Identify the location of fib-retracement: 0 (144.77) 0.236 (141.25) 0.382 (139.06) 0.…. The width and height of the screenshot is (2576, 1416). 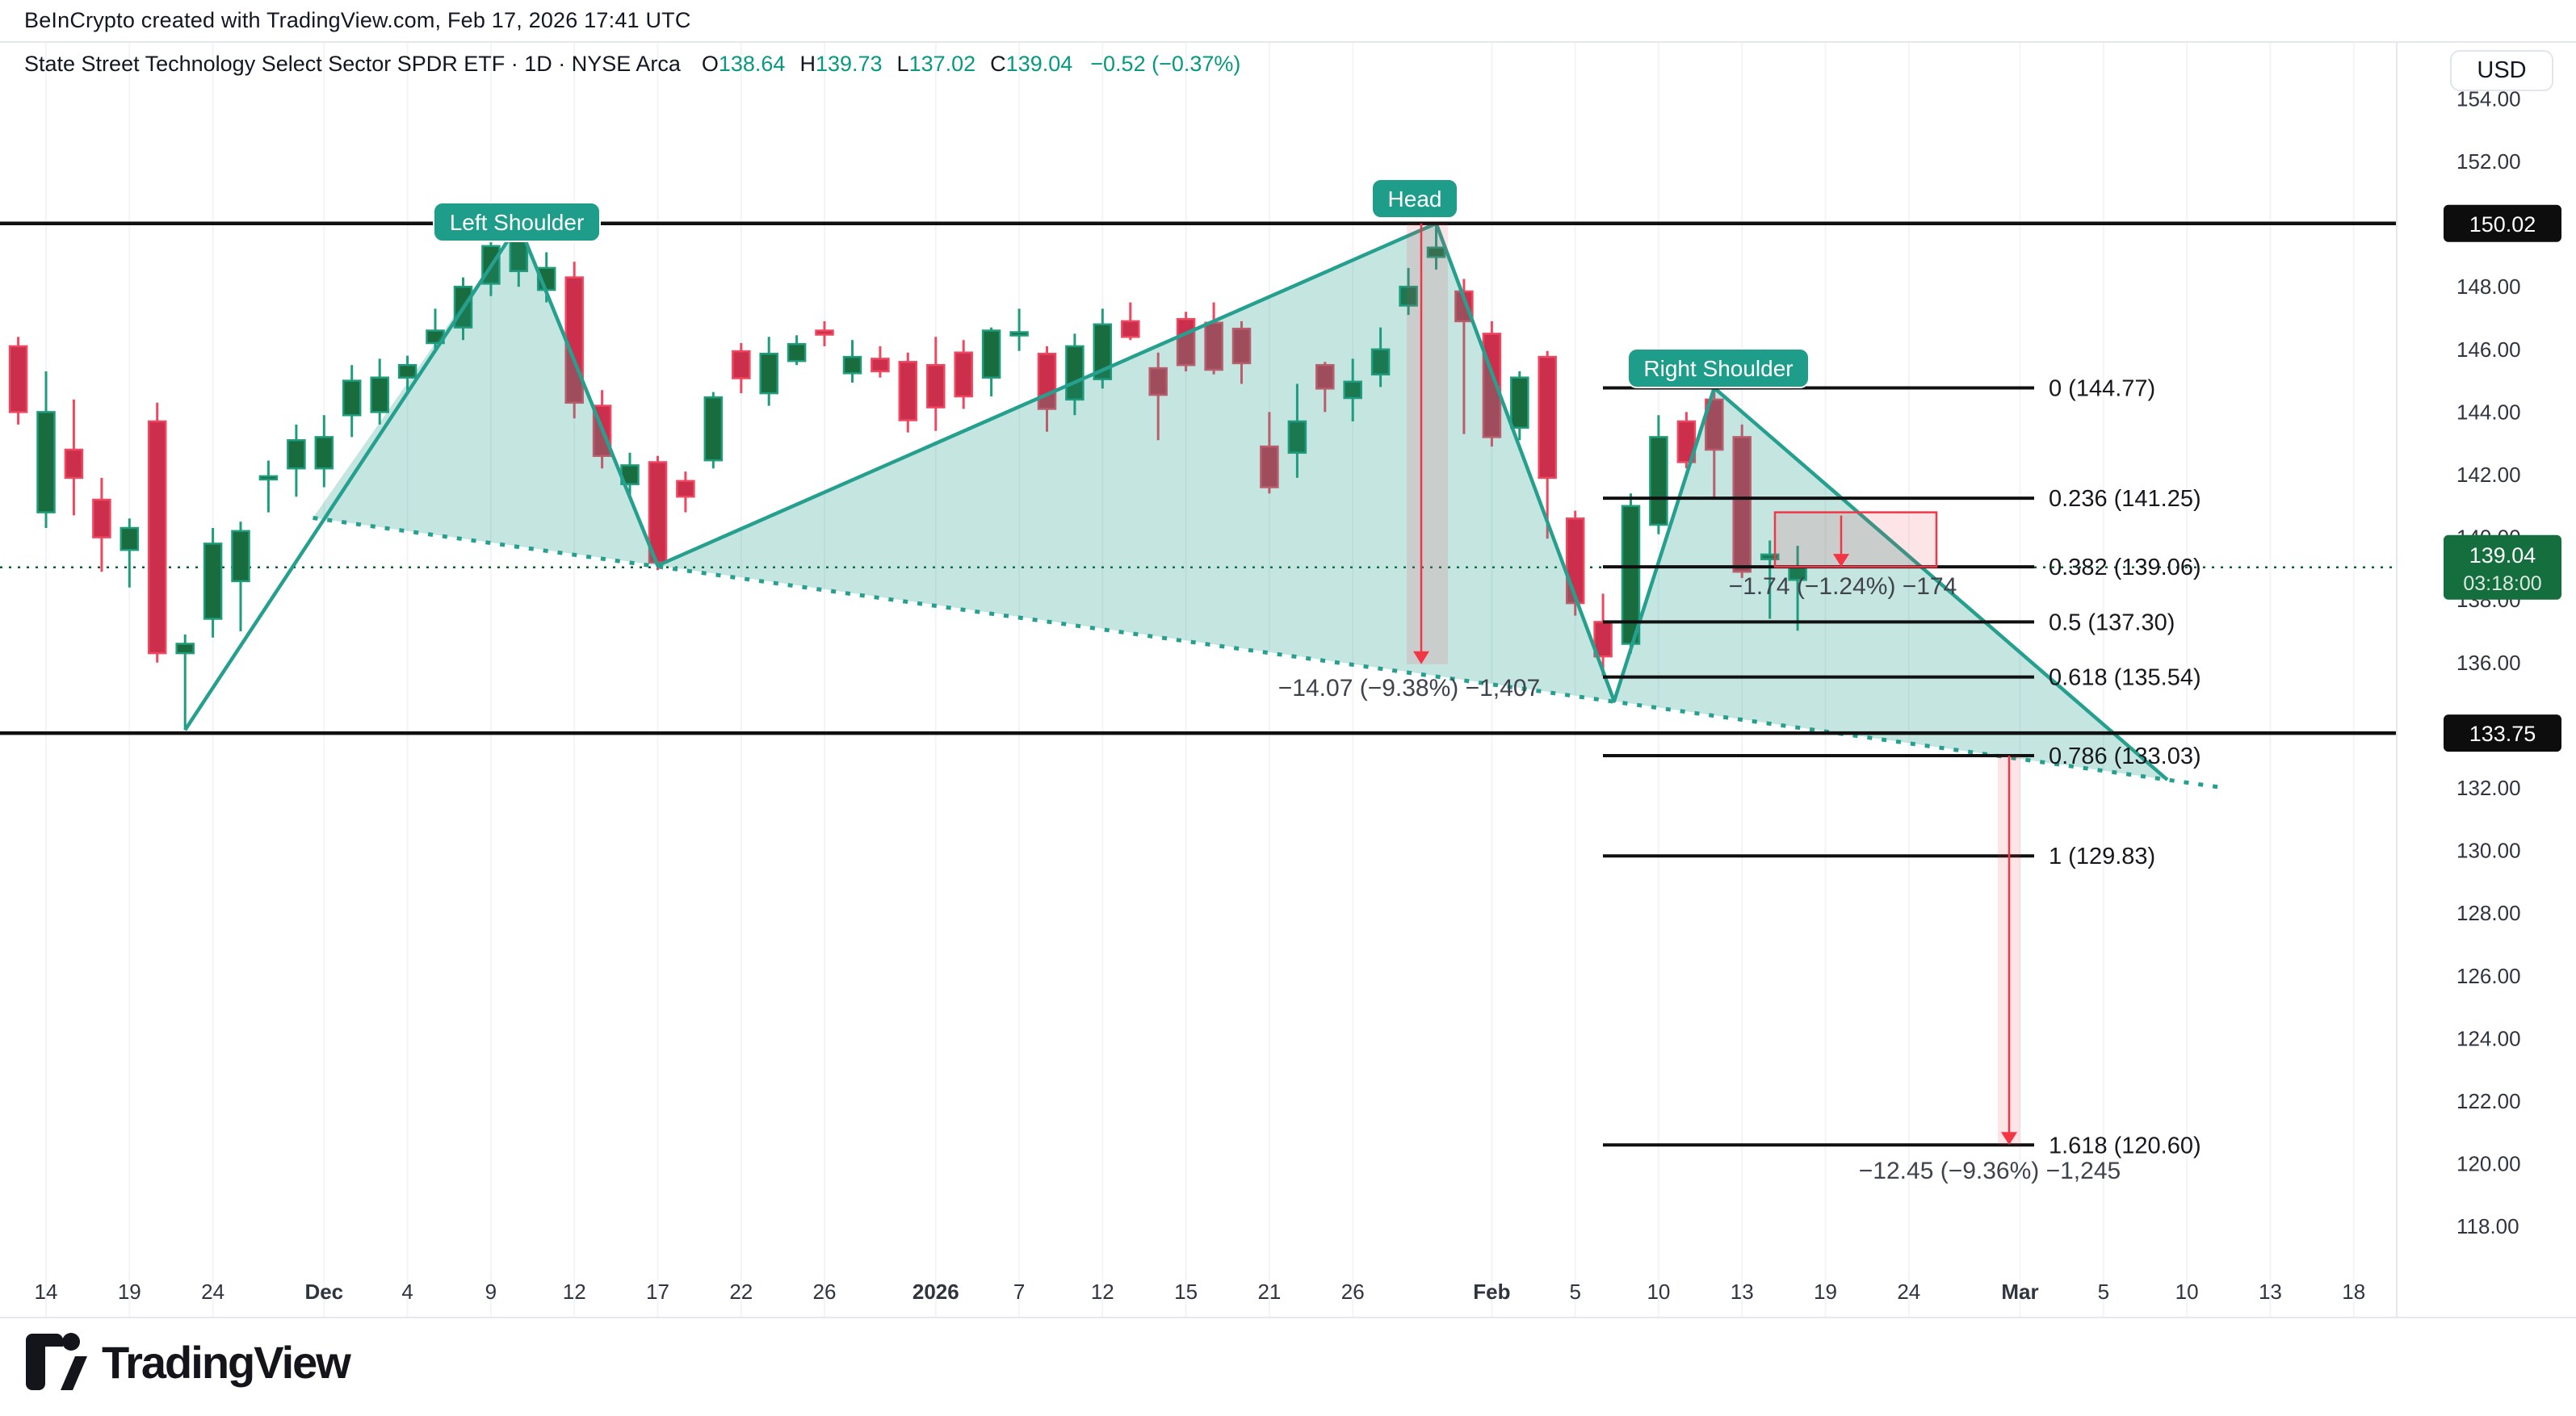
(1902, 767).